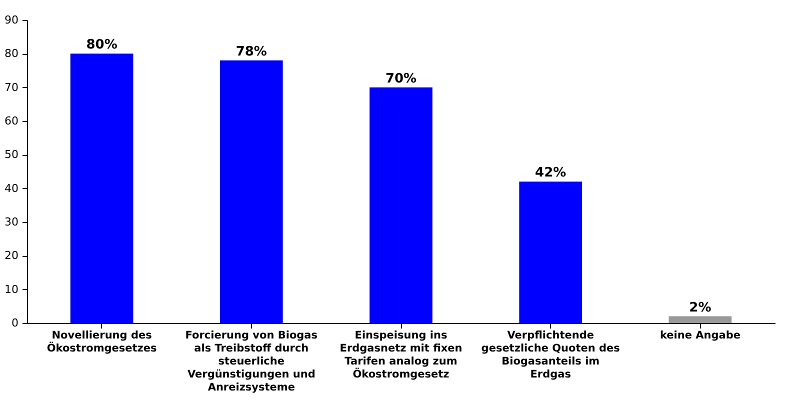 This screenshot has height=400, width=801. I want to click on y-tick-label: 20, so click(11, 255).